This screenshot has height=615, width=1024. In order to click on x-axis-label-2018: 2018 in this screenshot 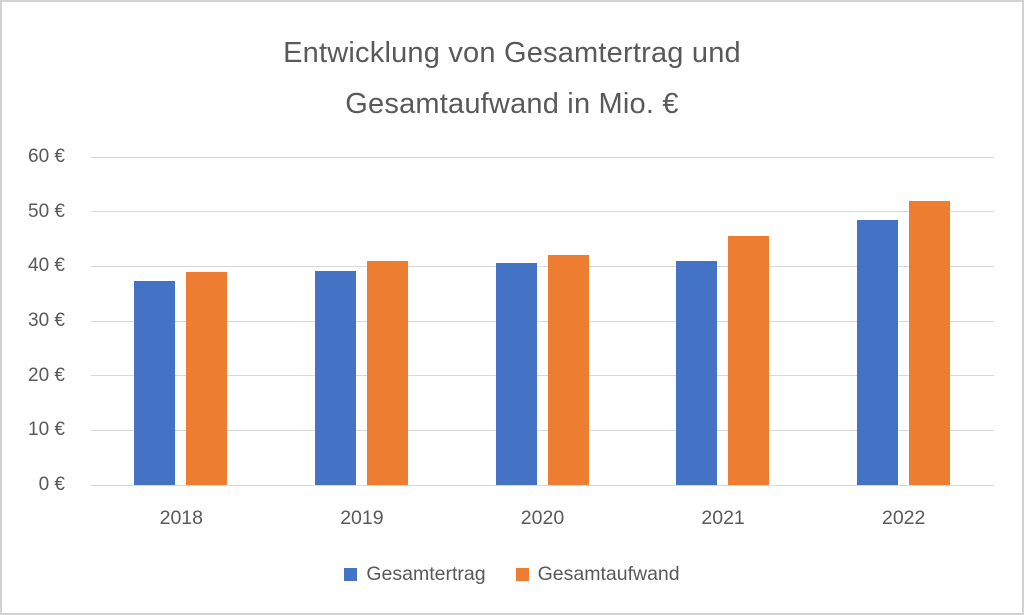, I will do `click(181, 518)`.